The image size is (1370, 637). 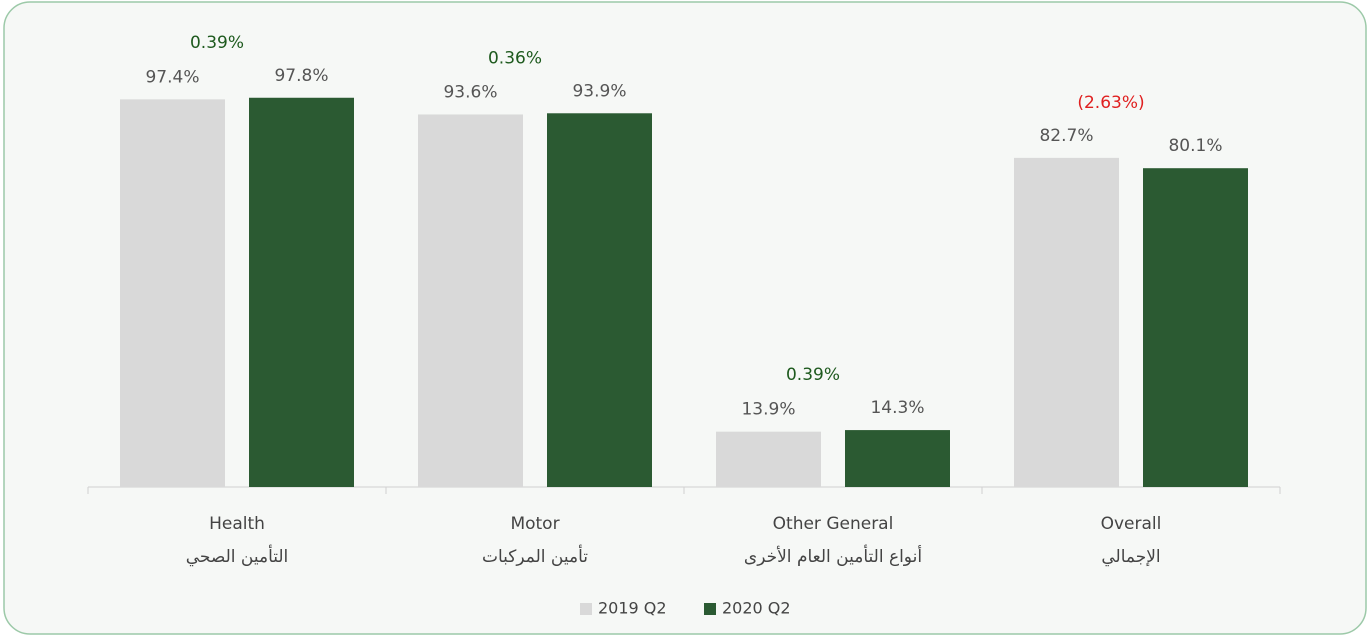 What do you see at coordinates (1110, 103) in the screenshot?
I see `change-annotation: (2.63%)` at bounding box center [1110, 103].